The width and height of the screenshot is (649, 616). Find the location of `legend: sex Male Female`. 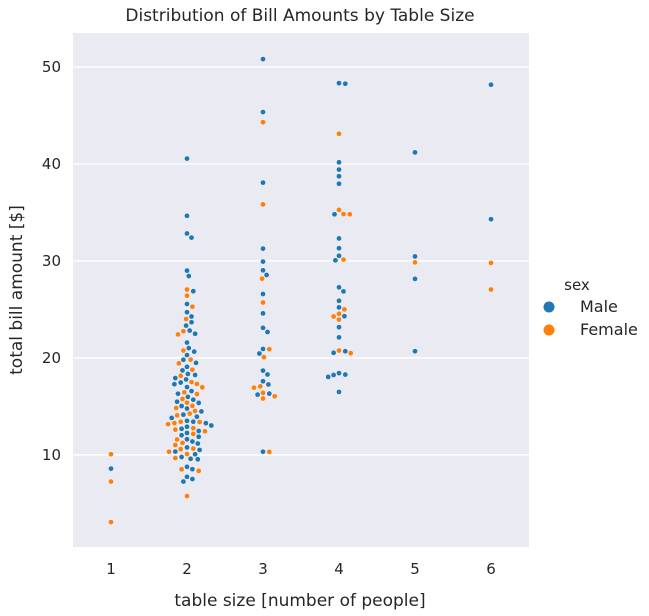

legend: sex Male Female is located at coordinates (590, 307).